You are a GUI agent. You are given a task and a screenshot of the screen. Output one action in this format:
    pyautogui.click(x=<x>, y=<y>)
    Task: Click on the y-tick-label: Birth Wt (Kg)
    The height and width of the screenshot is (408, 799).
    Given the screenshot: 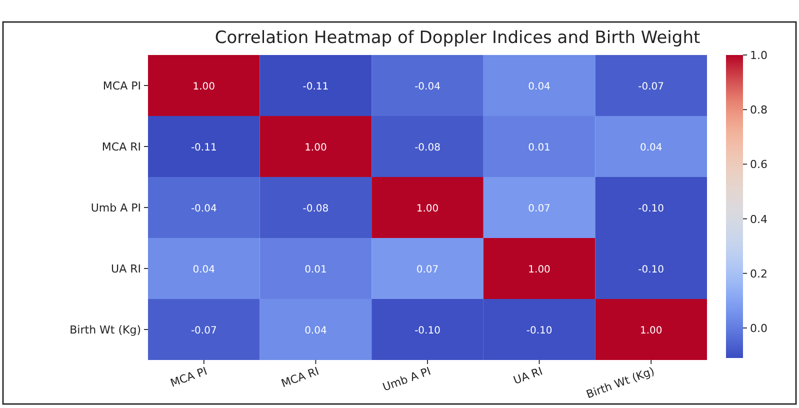 What is the action you would take?
    pyautogui.click(x=105, y=330)
    